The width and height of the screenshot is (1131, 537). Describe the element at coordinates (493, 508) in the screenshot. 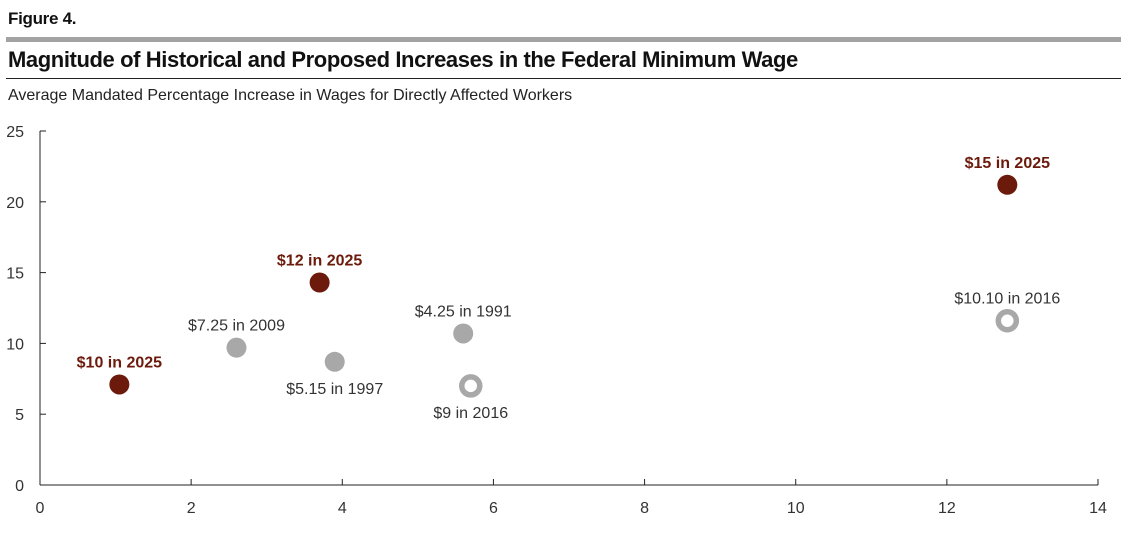

I see `x-tick-label: 6` at that location.